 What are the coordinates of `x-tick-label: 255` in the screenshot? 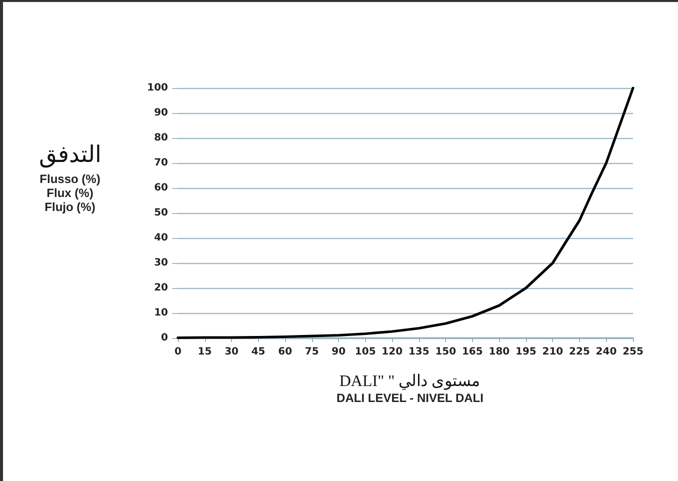 It's located at (633, 352).